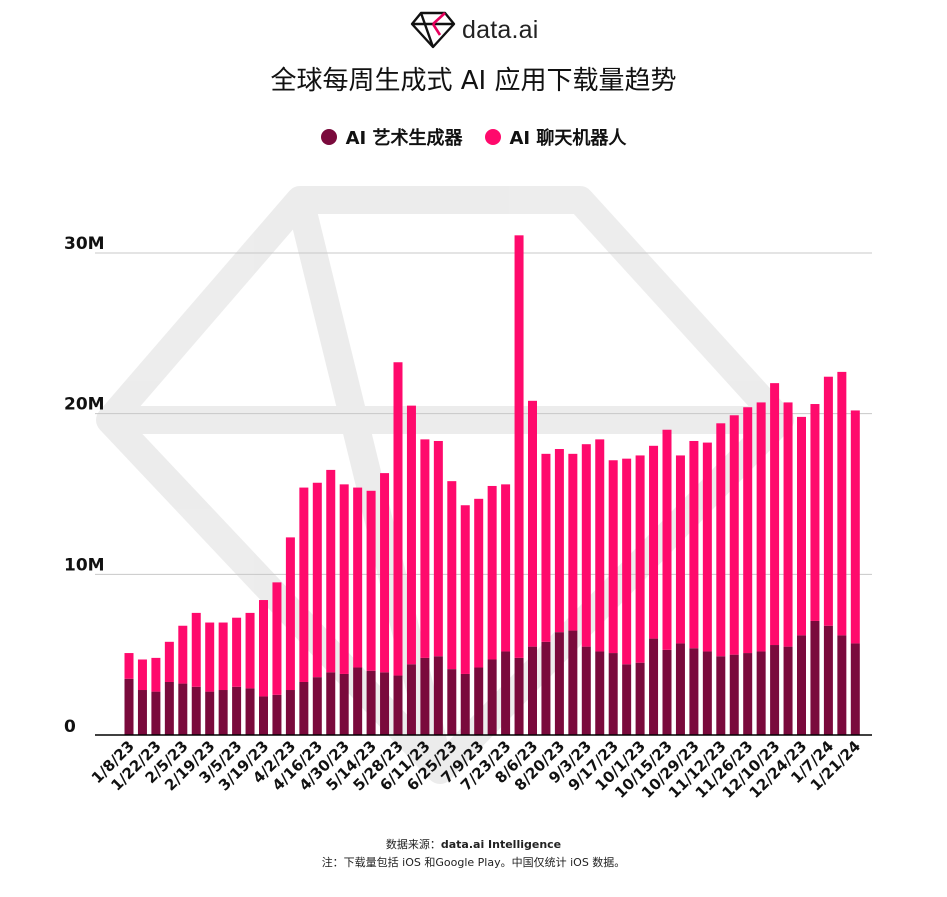 Image resolution: width=947 pixels, height=897 pixels. What do you see at coordinates (70, 727) in the screenshot?
I see `y-tick-label: 0` at bounding box center [70, 727].